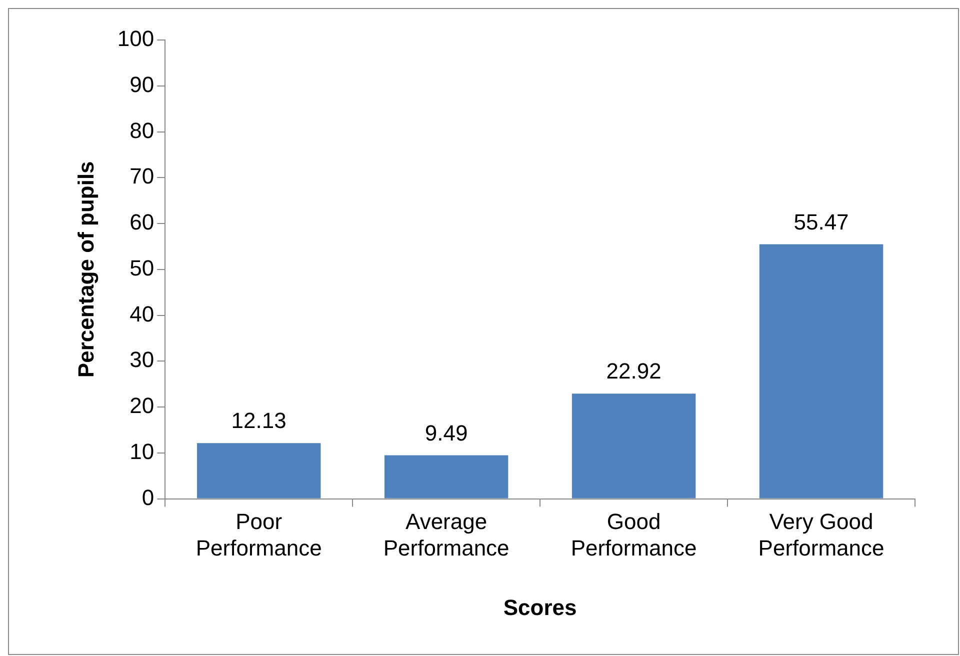 The height and width of the screenshot is (656, 960). Describe the element at coordinates (142, 130) in the screenshot. I see `y-tick-label: 80` at that location.